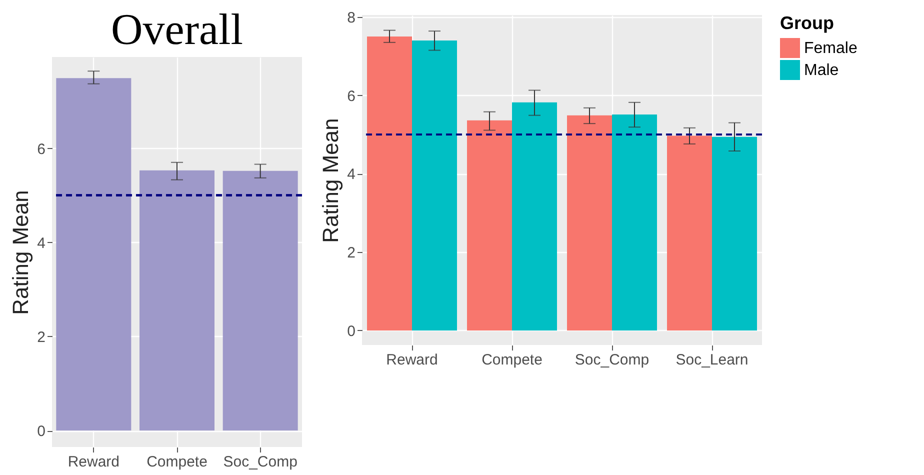 The height and width of the screenshot is (475, 924). I want to click on legend-title: Group, so click(807, 23).